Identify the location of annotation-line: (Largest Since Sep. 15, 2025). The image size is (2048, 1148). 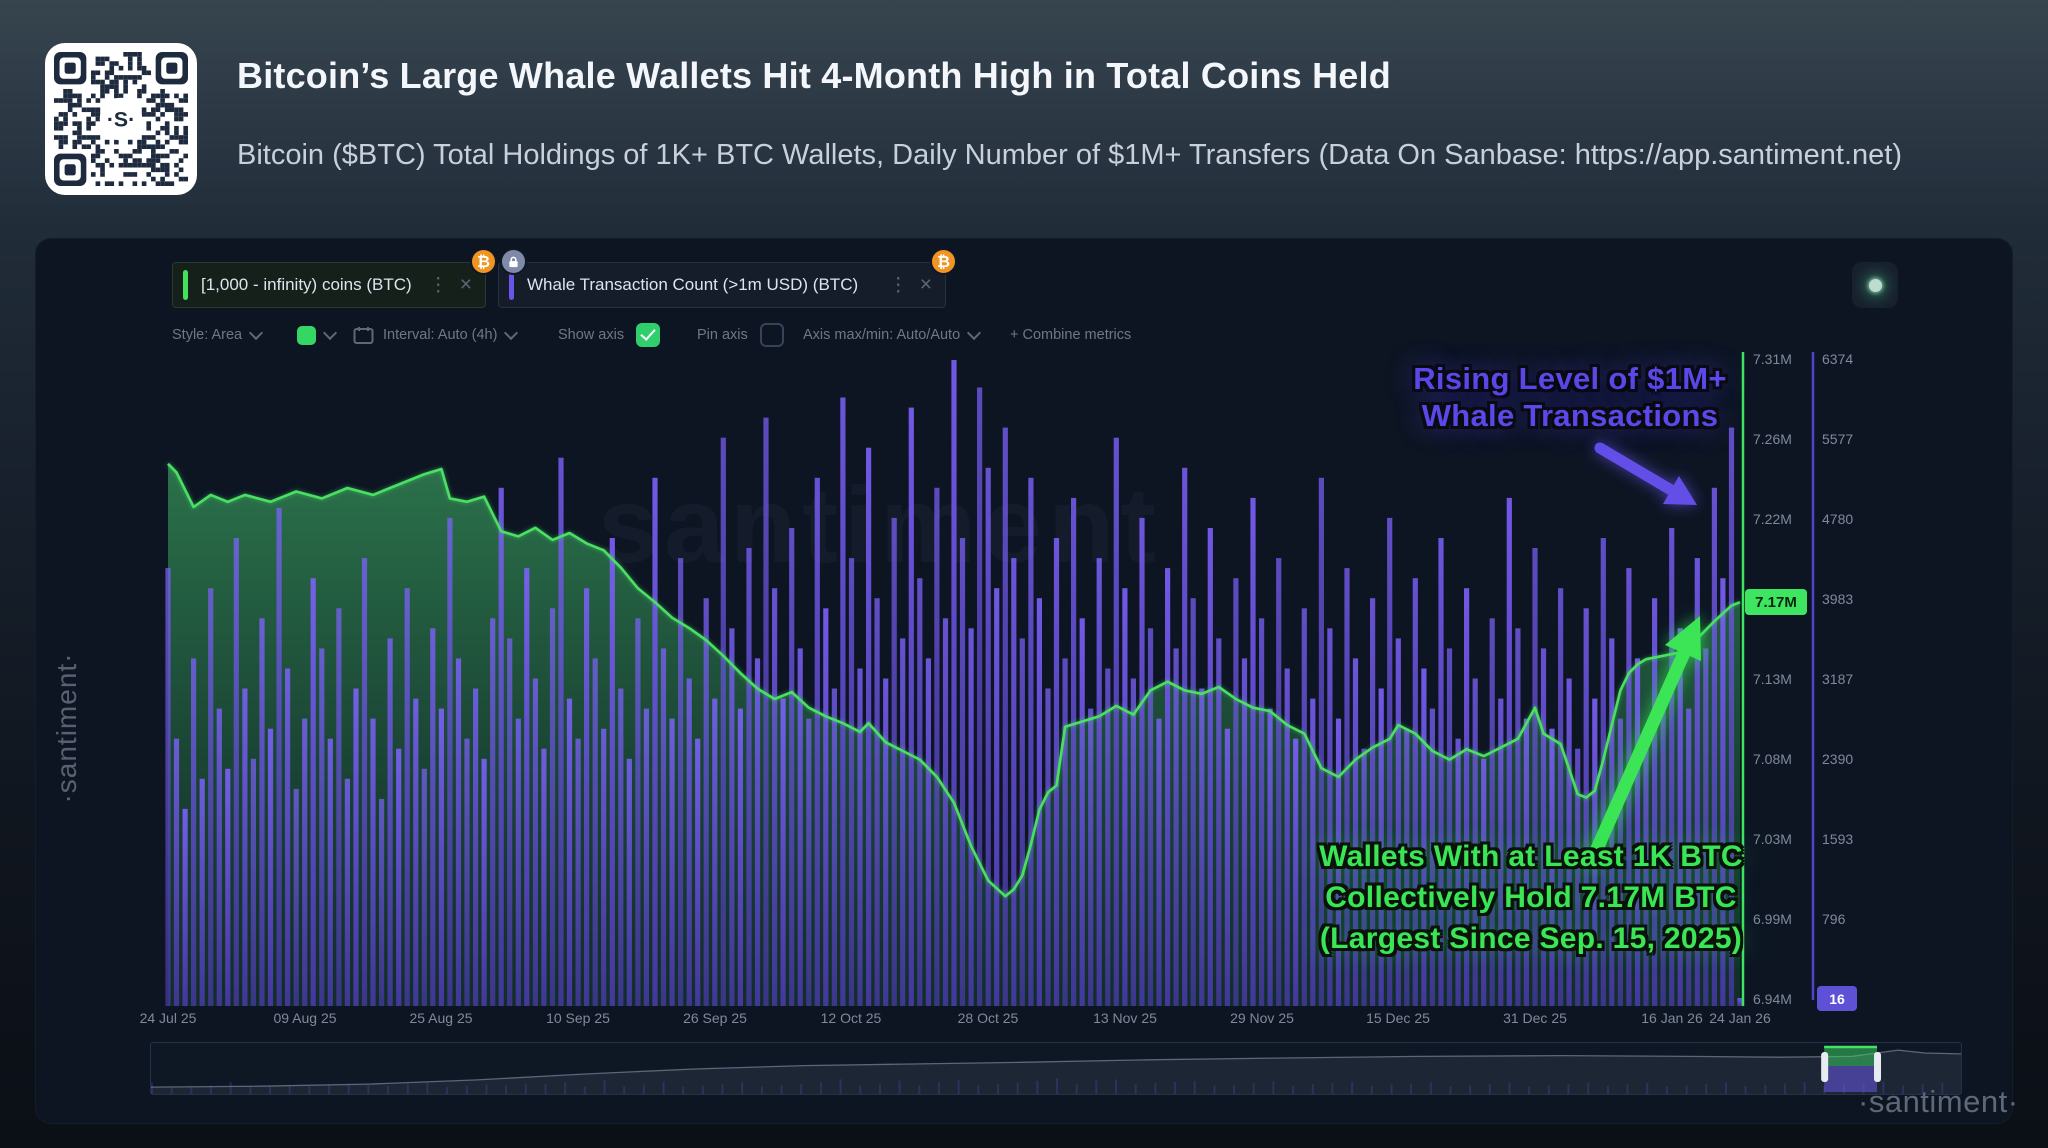
(1531, 938).